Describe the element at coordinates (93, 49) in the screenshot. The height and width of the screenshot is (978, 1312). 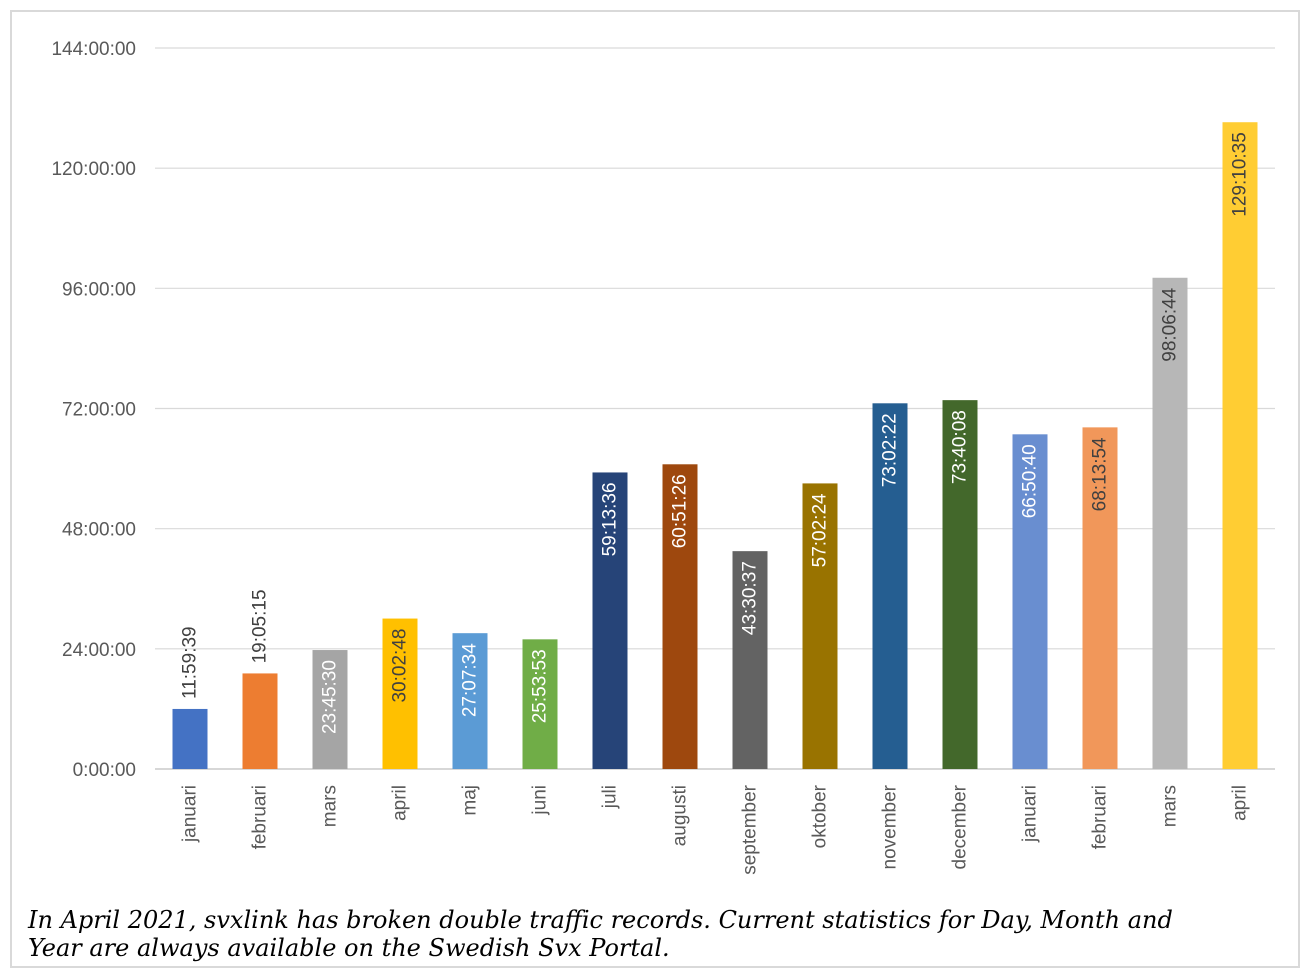
I see `y-tick-label: 144:00:00` at that location.